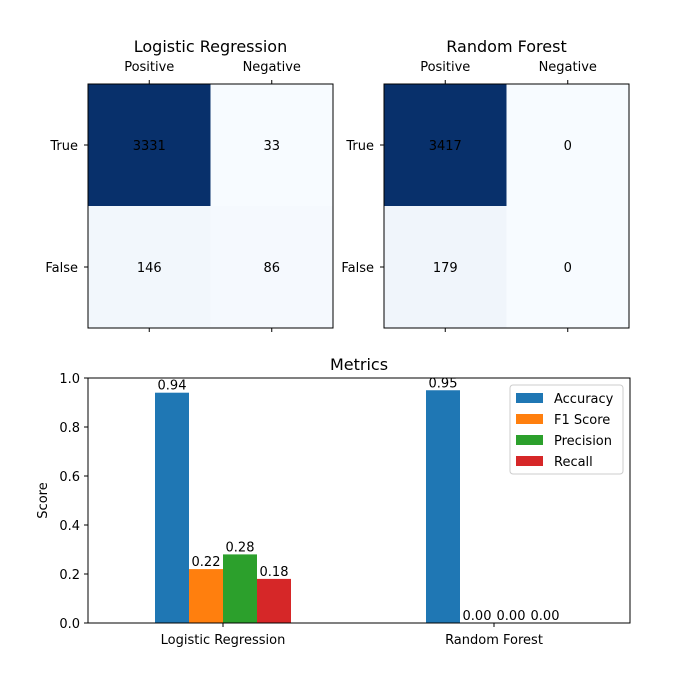  What do you see at coordinates (69, 624) in the screenshot?
I see `y-tick-label: 0.0` at bounding box center [69, 624].